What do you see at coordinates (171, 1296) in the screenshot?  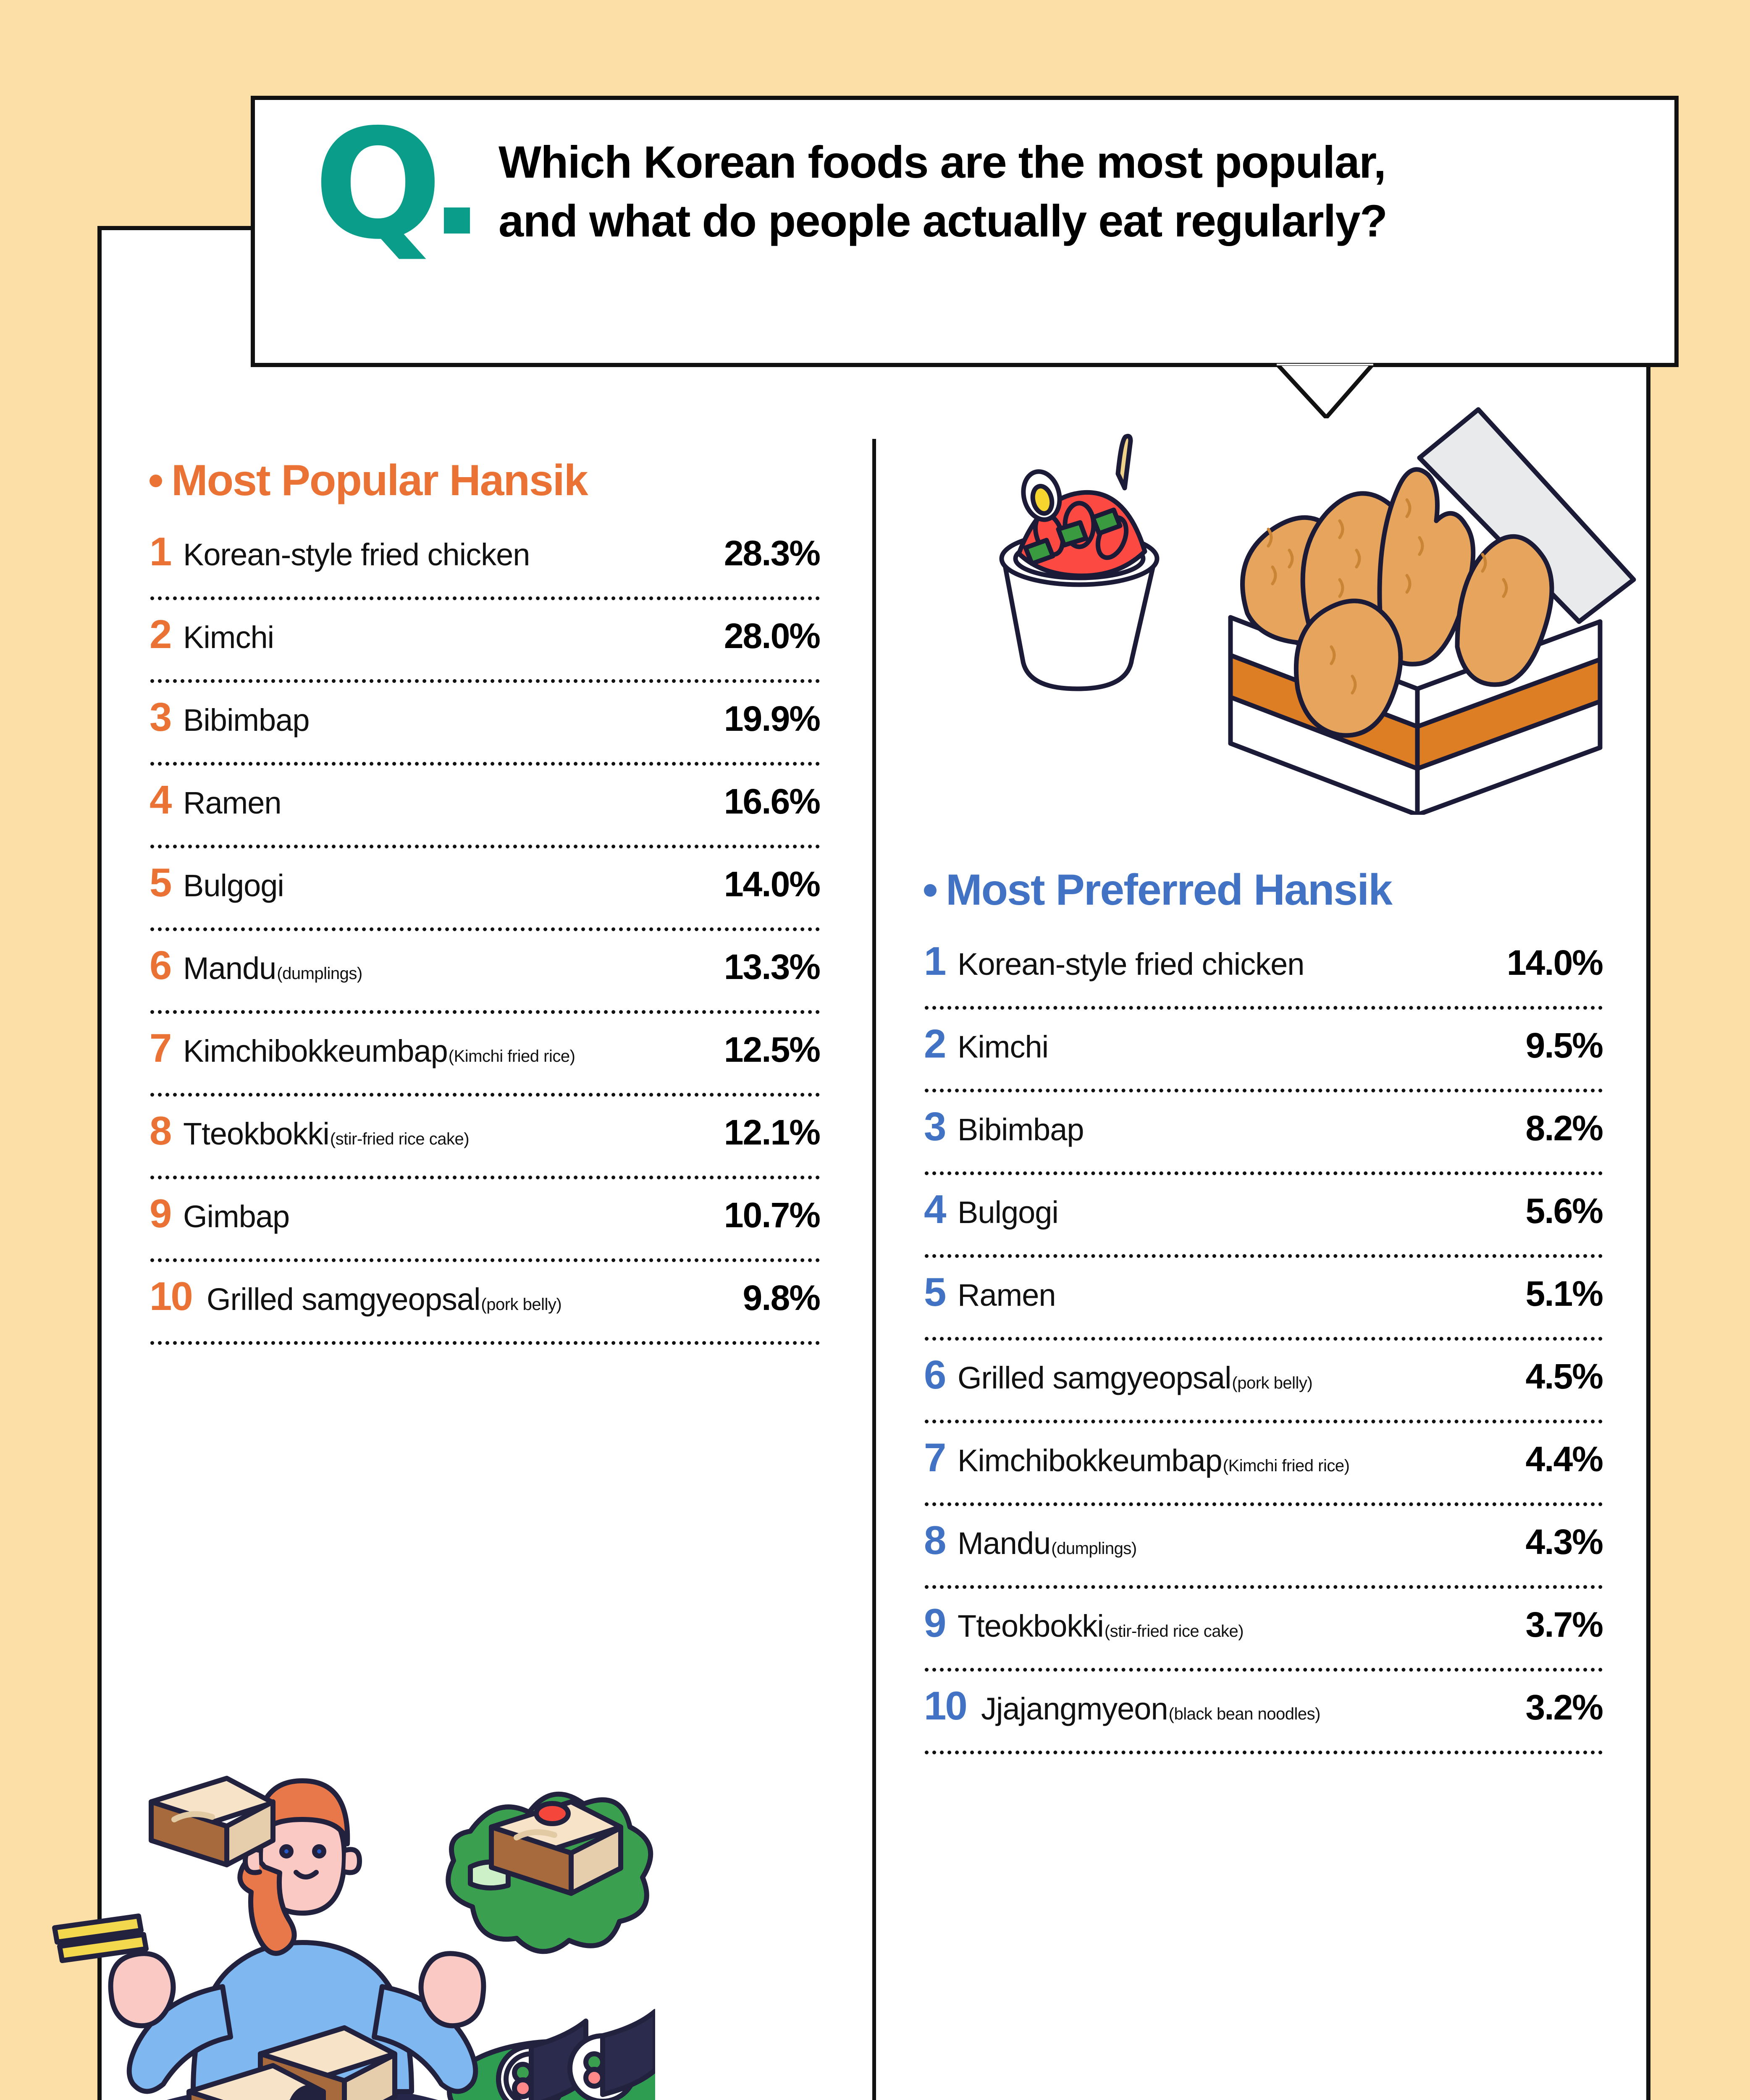 I see `row-rank: 10` at bounding box center [171, 1296].